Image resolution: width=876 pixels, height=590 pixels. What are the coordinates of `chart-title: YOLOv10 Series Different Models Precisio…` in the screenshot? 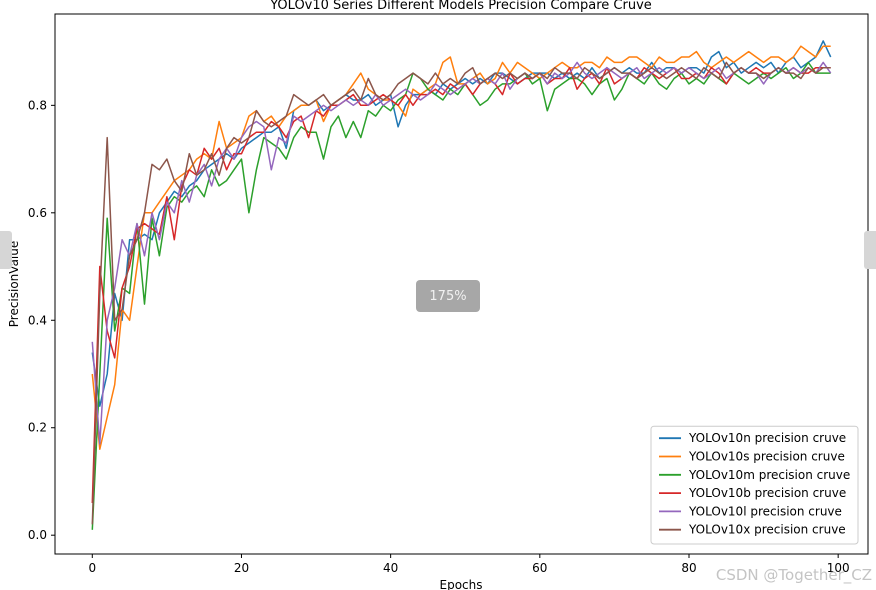 It's located at (460, 6).